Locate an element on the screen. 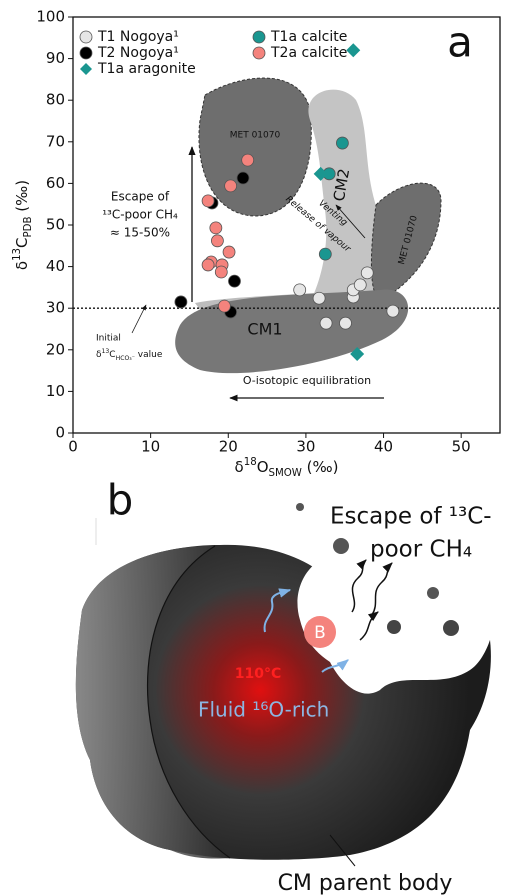 The height and width of the screenshot is (896, 514). label-part: 18 is located at coordinates (250, 462).